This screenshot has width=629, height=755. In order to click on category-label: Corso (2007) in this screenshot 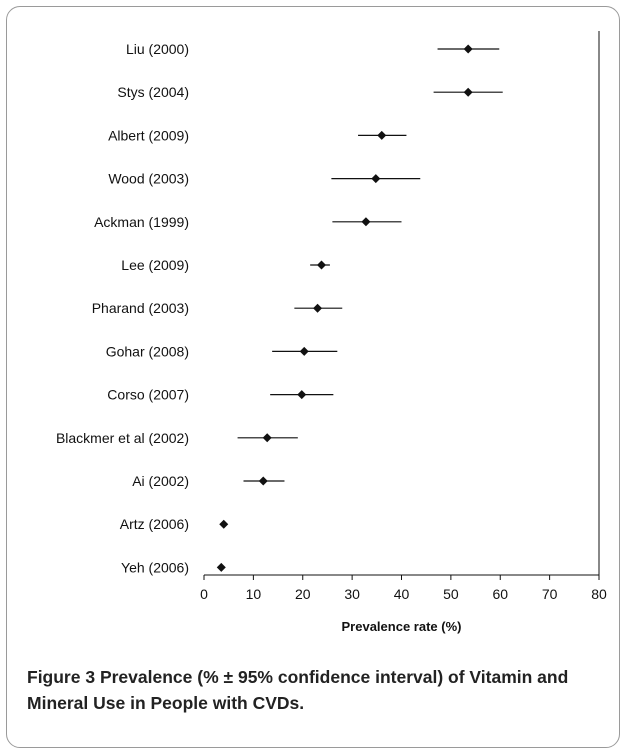, I will do `click(148, 395)`.